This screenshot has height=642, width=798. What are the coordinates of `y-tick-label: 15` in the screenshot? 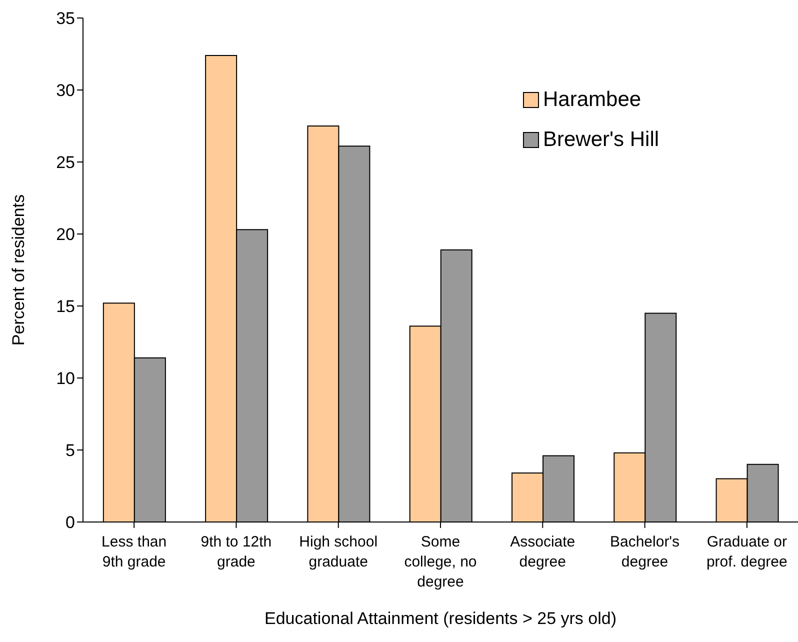 It's located at (65, 306).